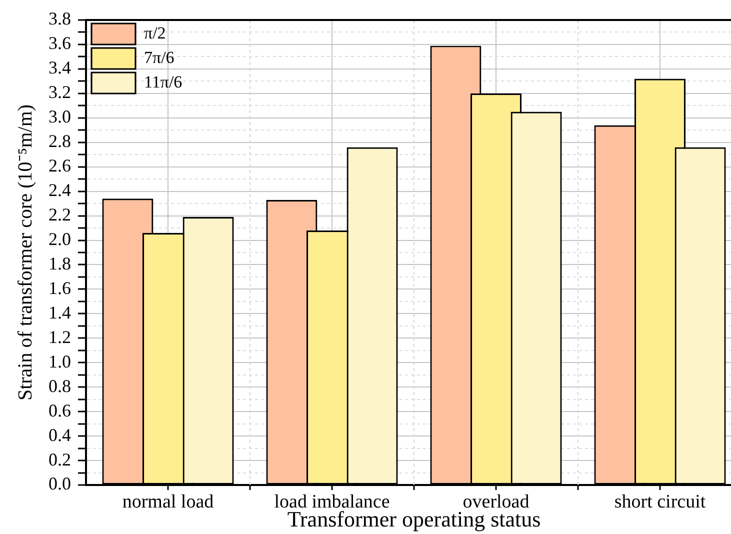 Image resolution: width=731 pixels, height=534 pixels. What do you see at coordinates (59, 239) in the screenshot?
I see `y-tick-label: 2.0` at bounding box center [59, 239].